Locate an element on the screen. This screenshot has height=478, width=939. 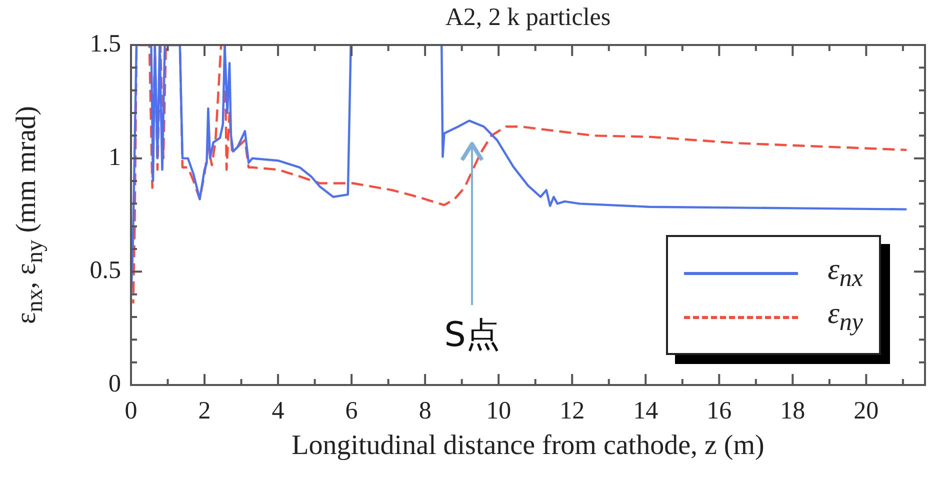
x-tick-label: 6 is located at coordinates (351, 411).